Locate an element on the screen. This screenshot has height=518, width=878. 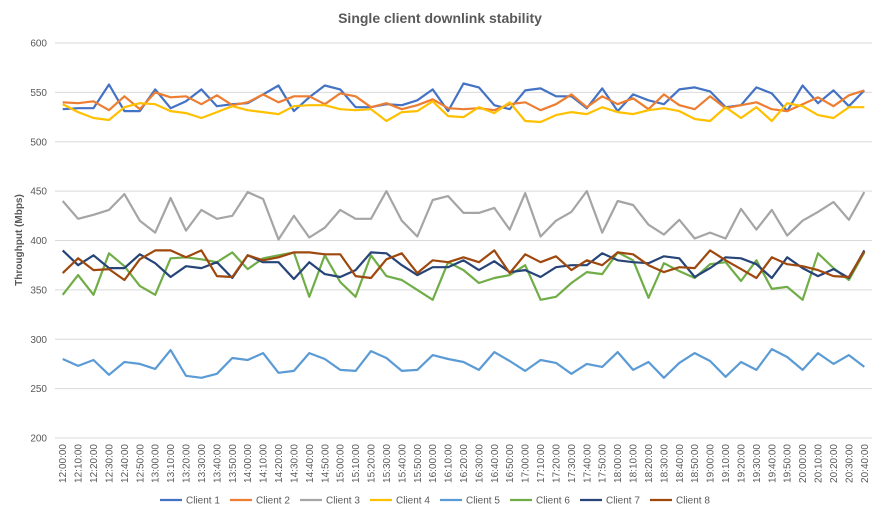
x-tick-label: 12:50:00 is located at coordinates (140, 463).